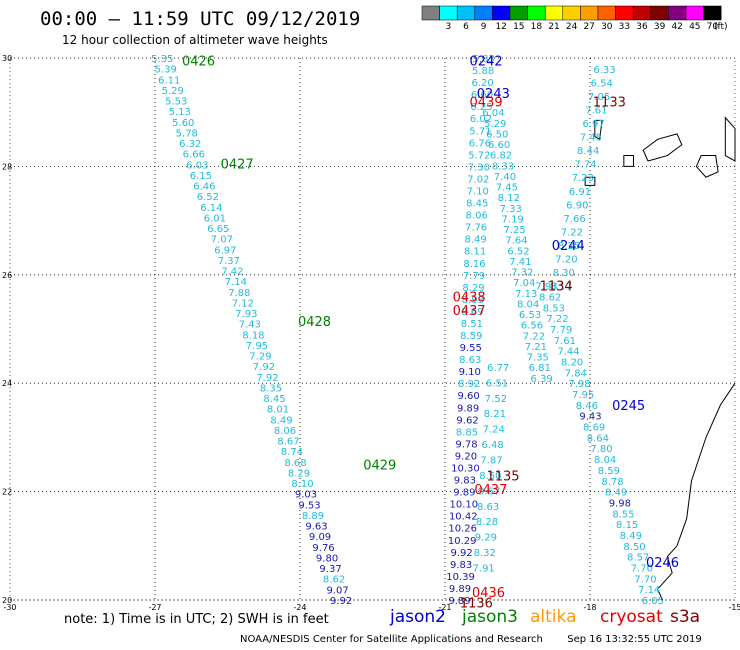 The height and width of the screenshot is (650, 740). I want to click on wave-height-value: 8.12, so click(509, 198).